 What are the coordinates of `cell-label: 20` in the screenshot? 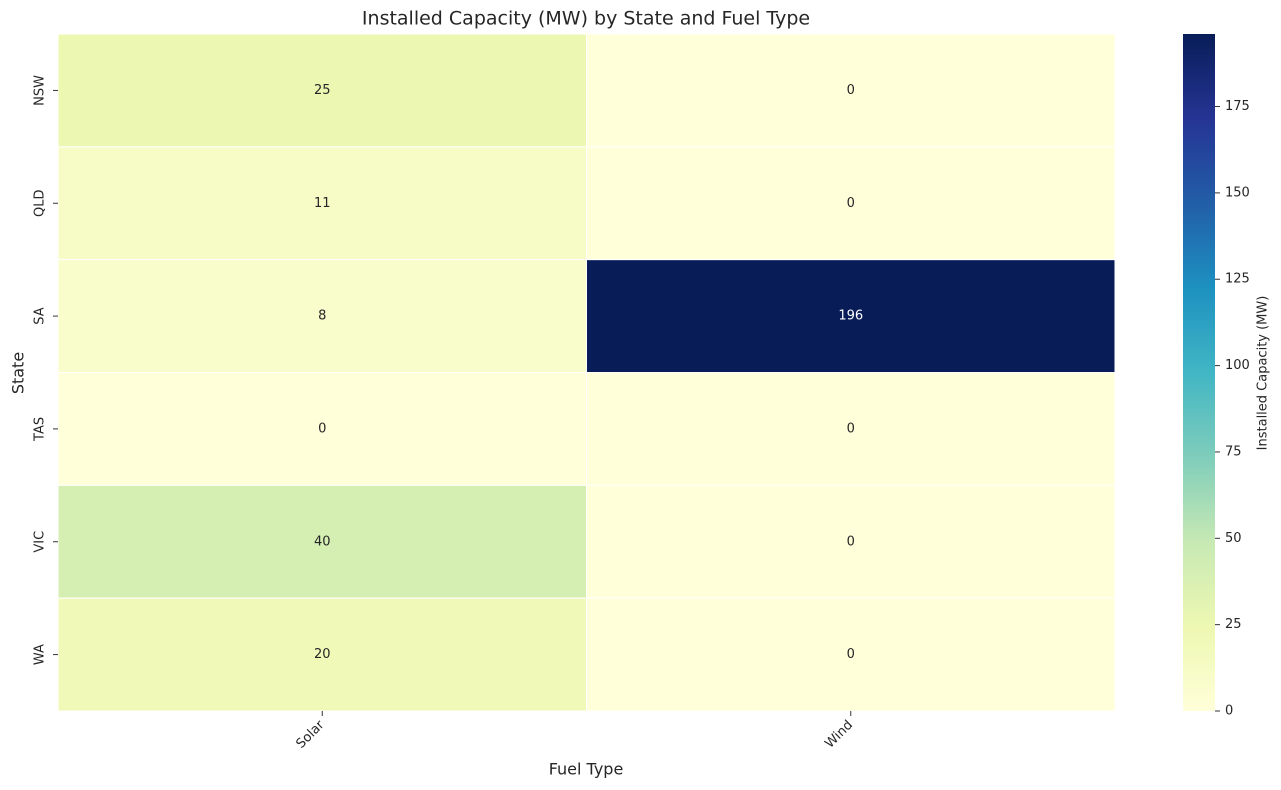 It's located at (322, 654).